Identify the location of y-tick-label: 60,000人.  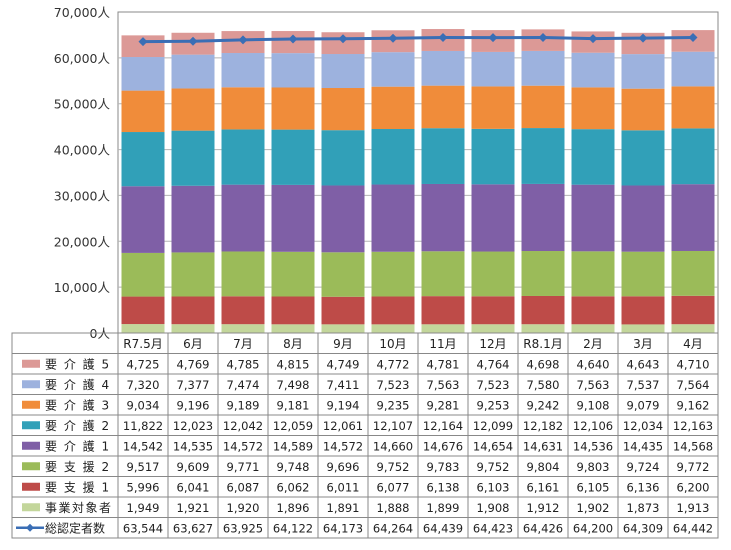
(82, 58).